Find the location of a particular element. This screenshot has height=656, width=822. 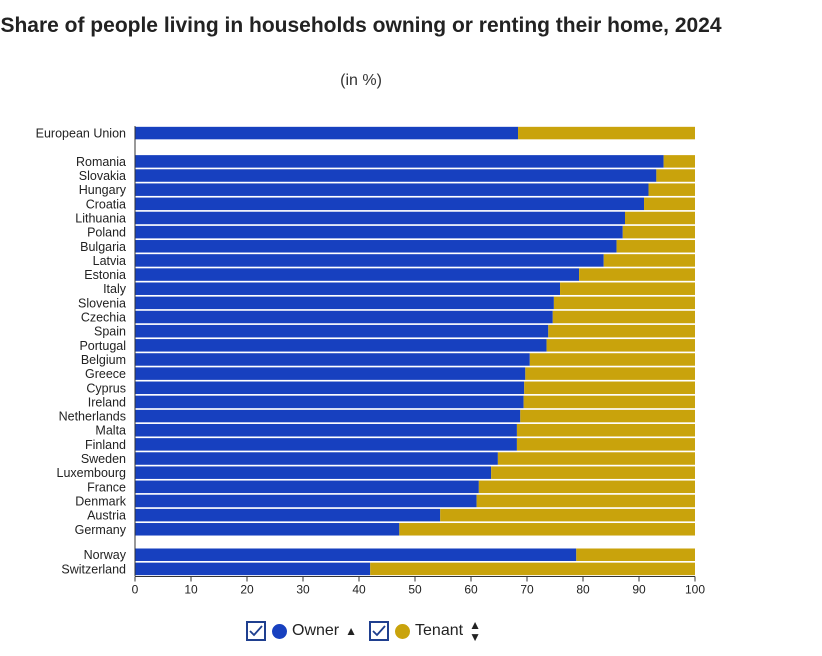

category-label: Ireland is located at coordinates (107, 402).